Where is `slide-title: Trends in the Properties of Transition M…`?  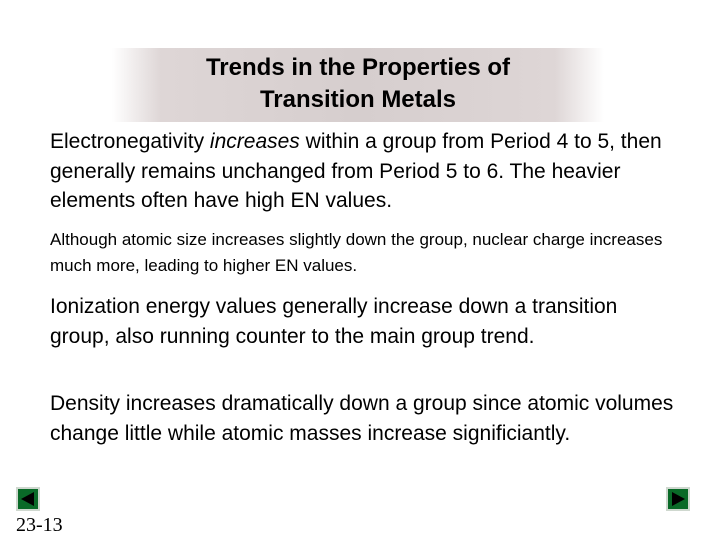 slide-title: Trends in the Properties of Transition M… is located at coordinates (358, 84).